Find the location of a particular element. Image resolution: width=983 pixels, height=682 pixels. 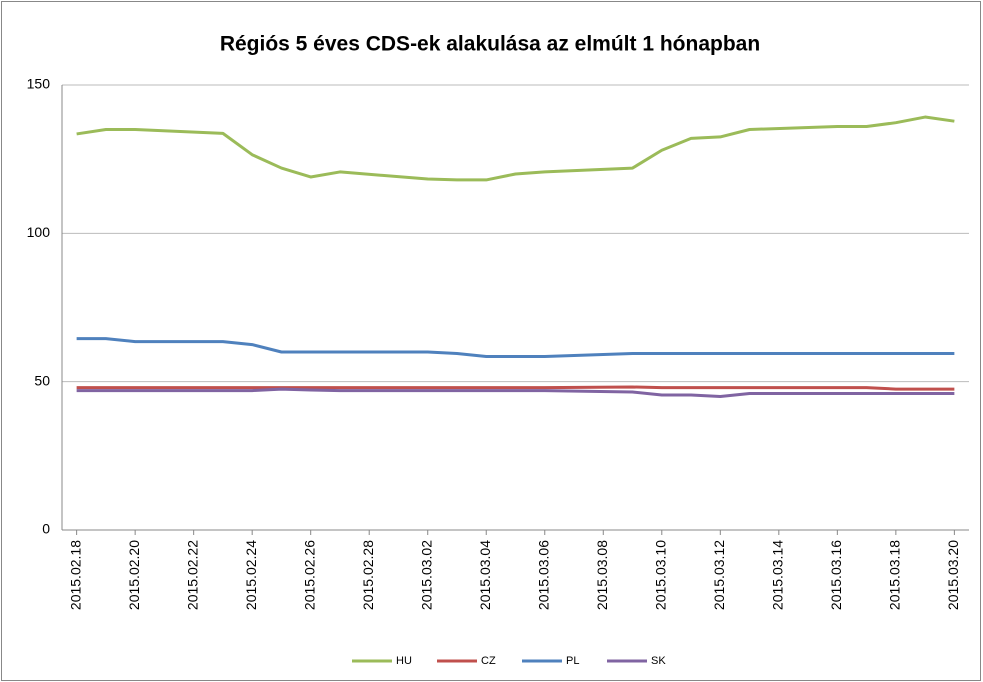

x-tick-label: 2015.02.18 is located at coordinates (75, 575).